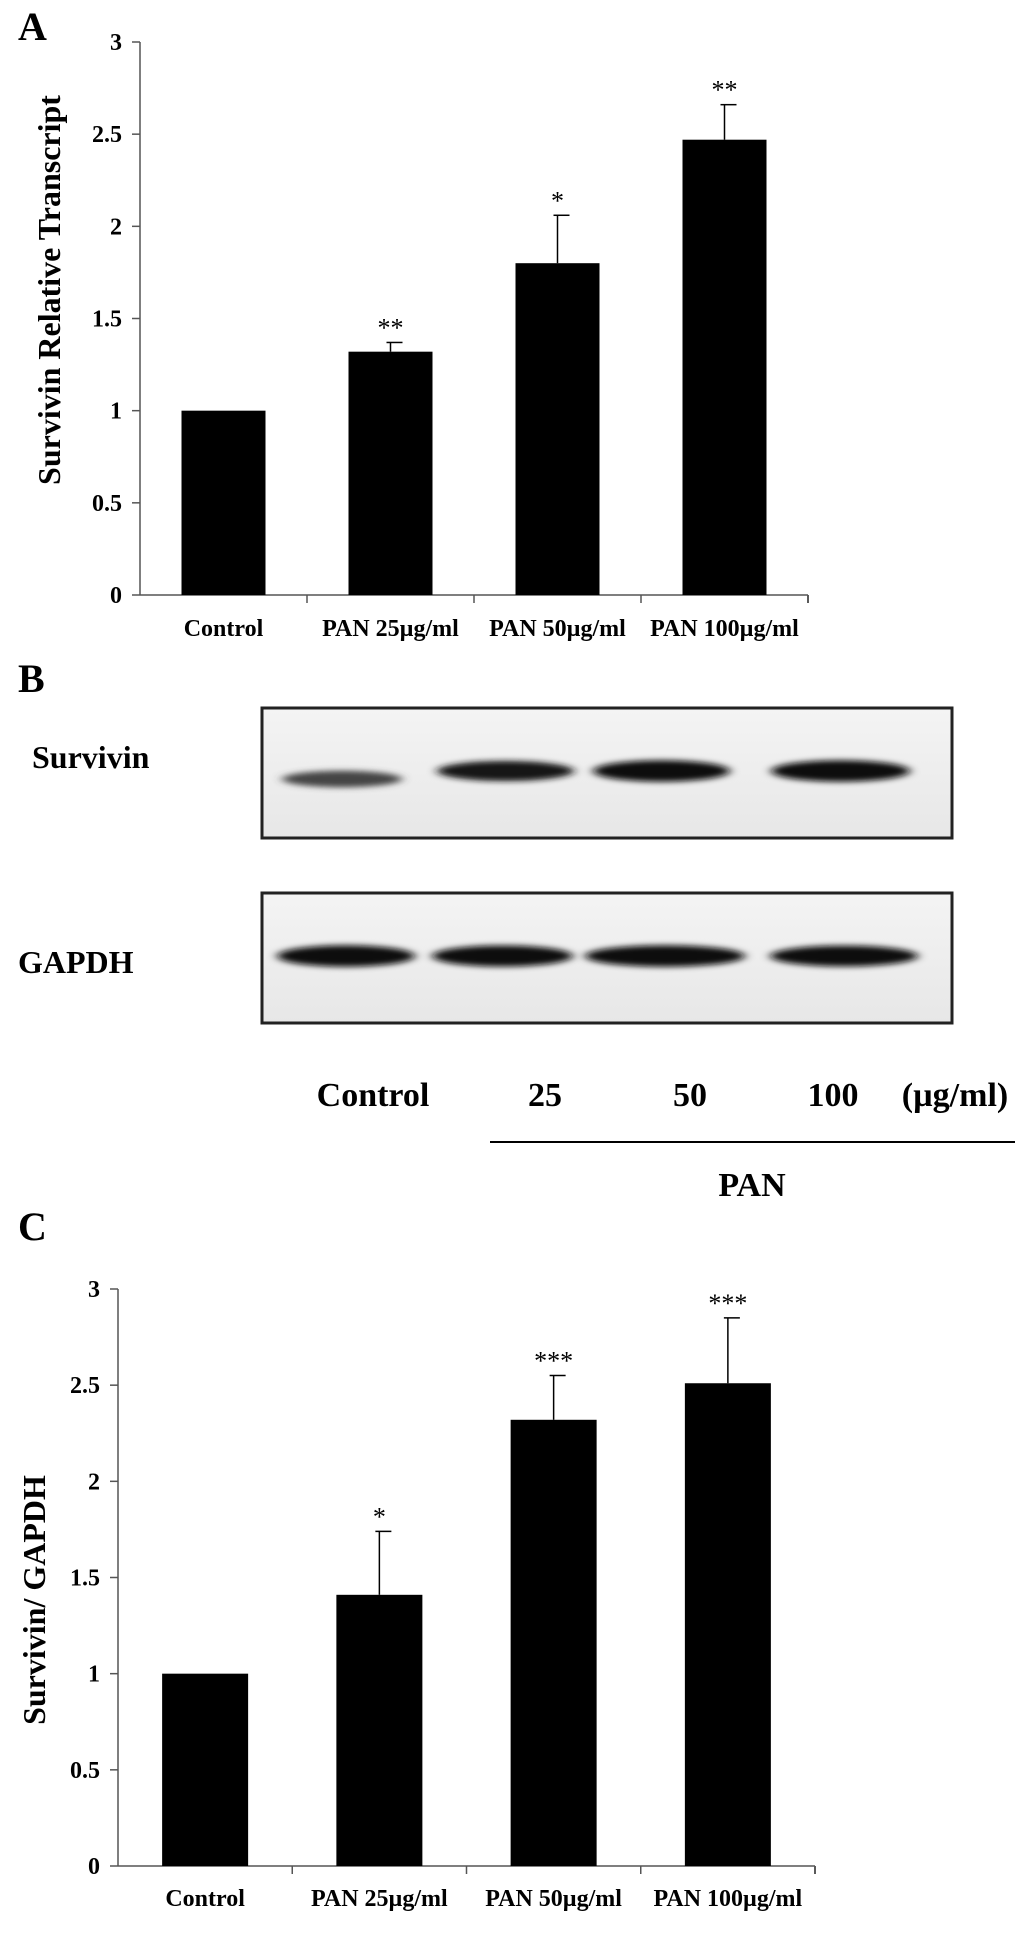  Describe the element at coordinates (91, 757) in the screenshot. I see `blot-label-survivin: Survivin` at that location.